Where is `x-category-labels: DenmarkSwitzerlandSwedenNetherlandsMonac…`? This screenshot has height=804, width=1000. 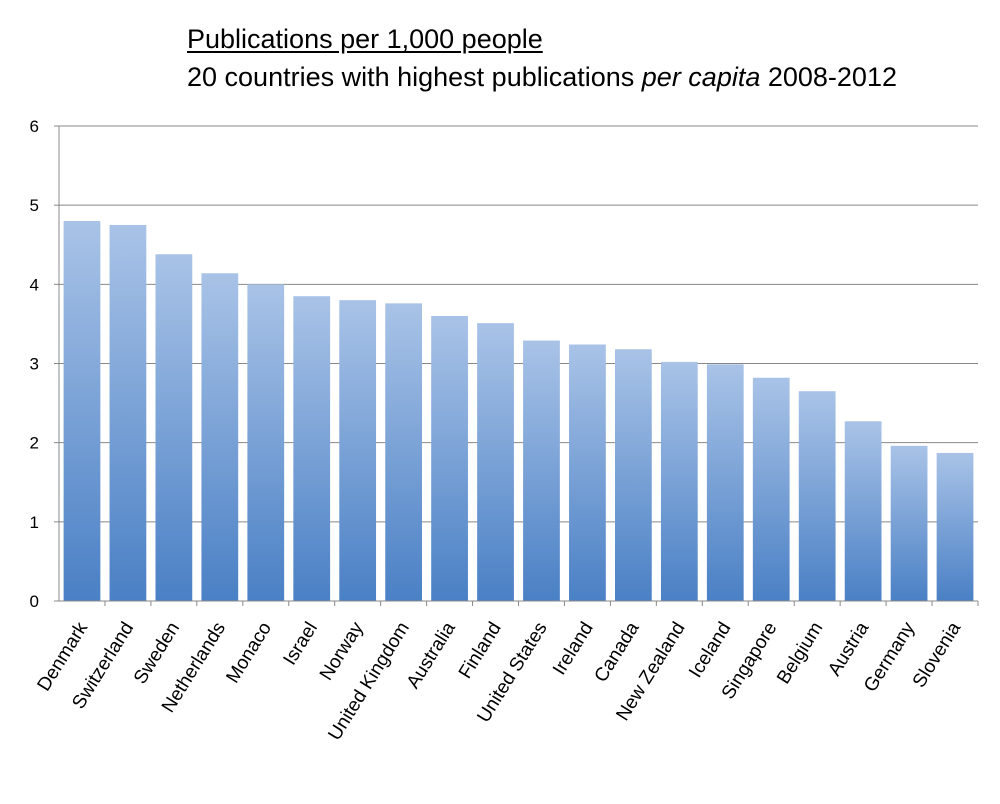
x-category-labels: DenmarkSwitzerlandSwedenNetherlandsMonac… is located at coordinates (500, 681).